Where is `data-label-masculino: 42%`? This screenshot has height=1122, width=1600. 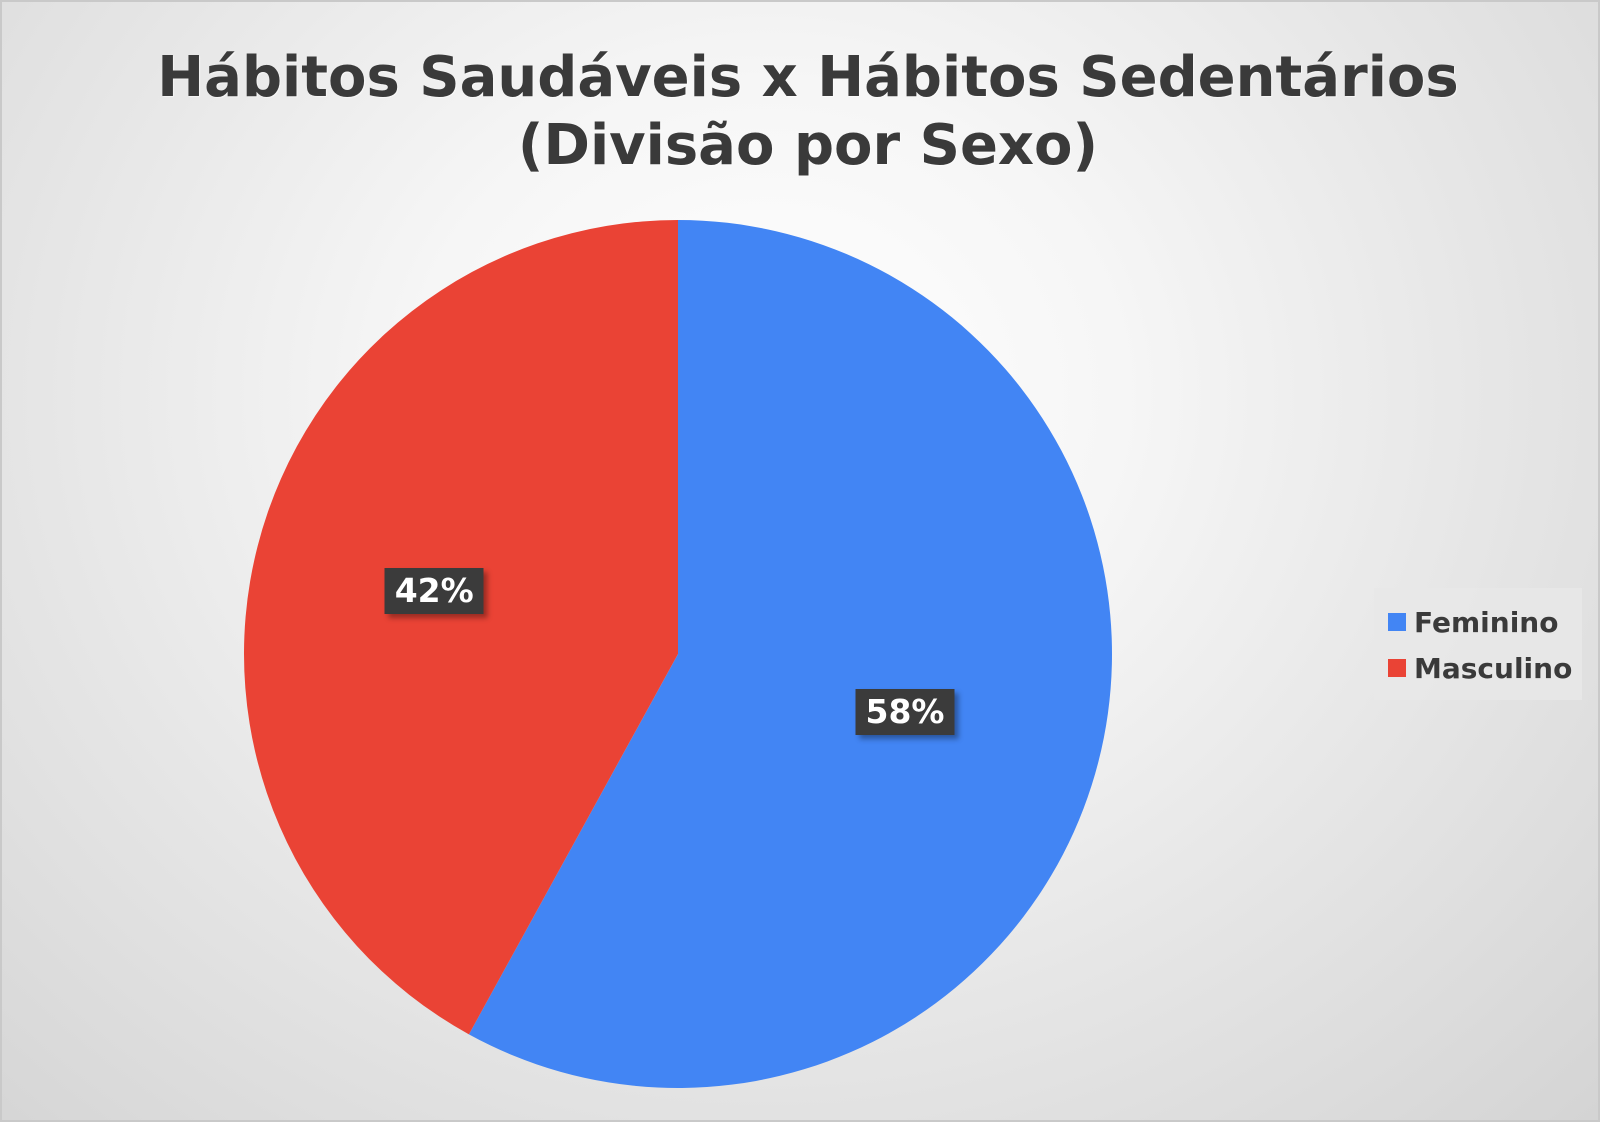
data-label-masculino: 42% is located at coordinates (434, 591).